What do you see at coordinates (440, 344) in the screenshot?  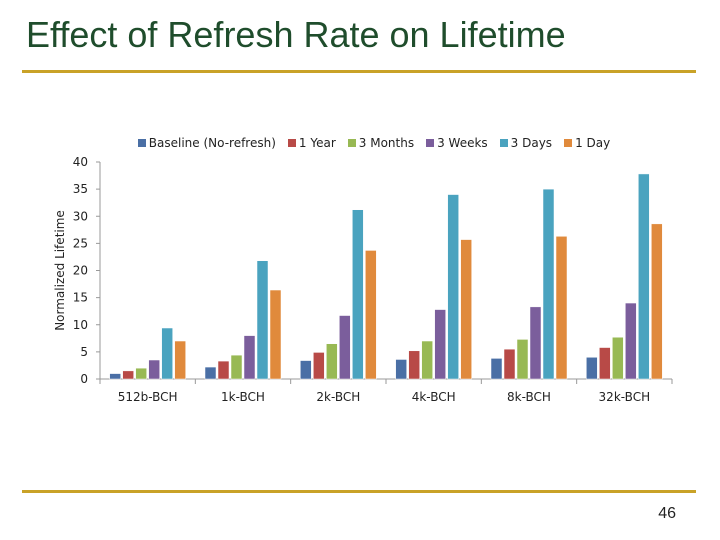 I see `bar-3-weeks-4k-bch` at bounding box center [440, 344].